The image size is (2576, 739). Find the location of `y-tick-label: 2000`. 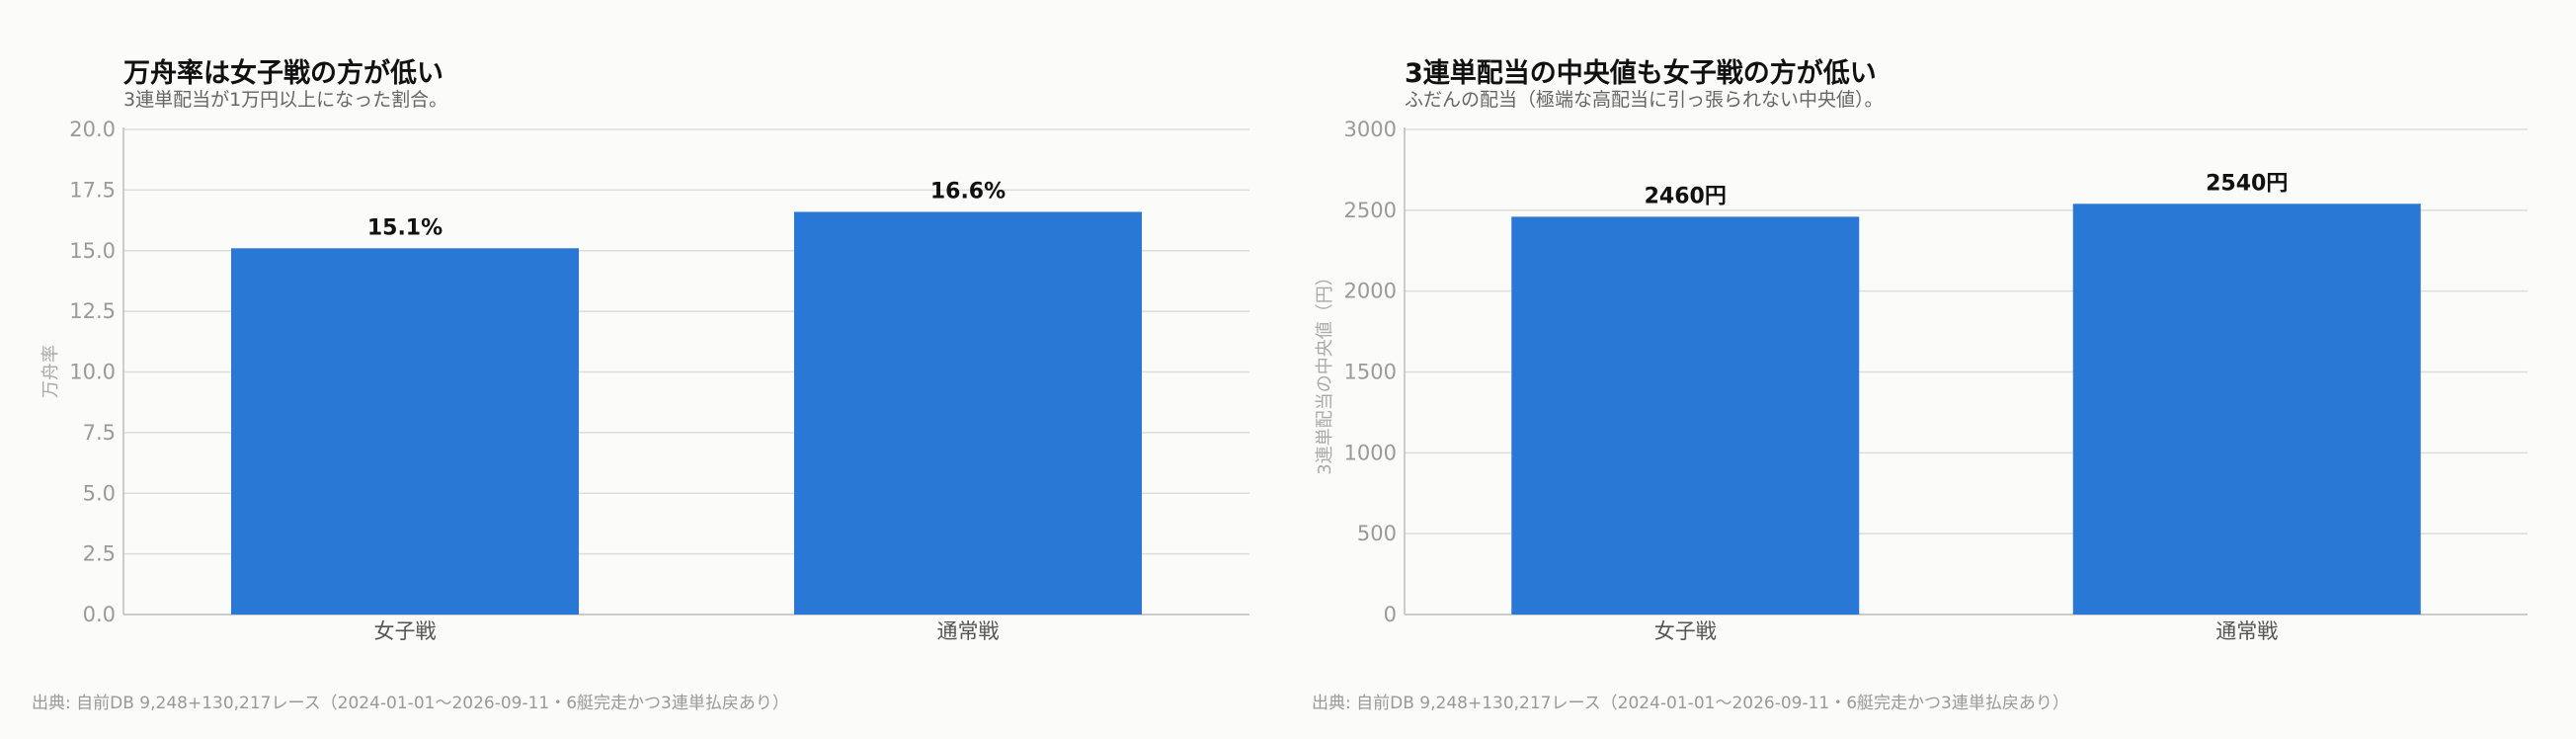

y-tick-label: 2000 is located at coordinates (1370, 291).